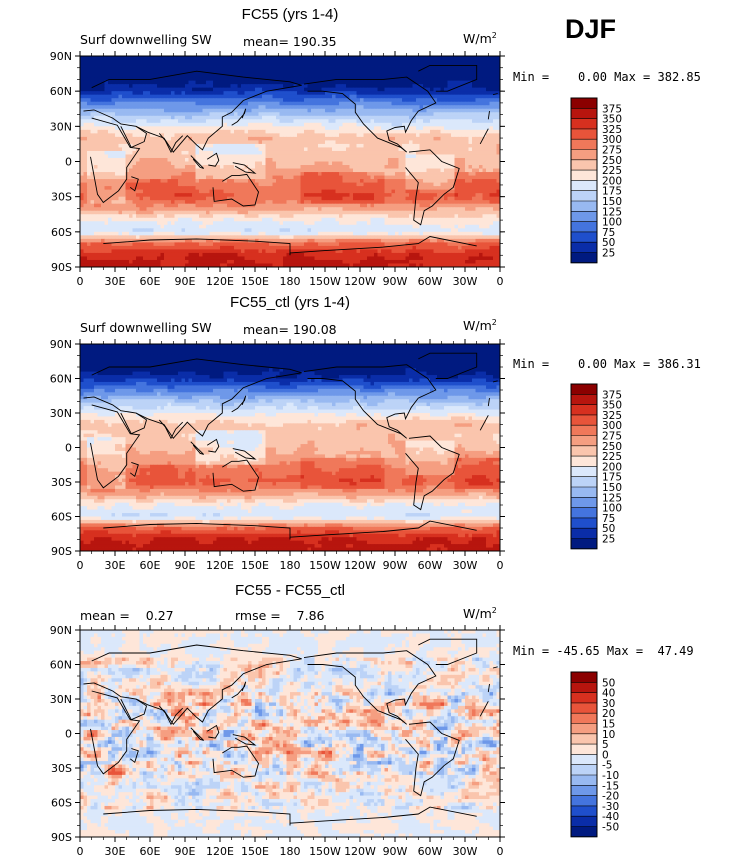 The height and width of the screenshot is (866, 733). What do you see at coordinates (255, 281) in the screenshot?
I see `x-tick-label: 150E` at bounding box center [255, 281].